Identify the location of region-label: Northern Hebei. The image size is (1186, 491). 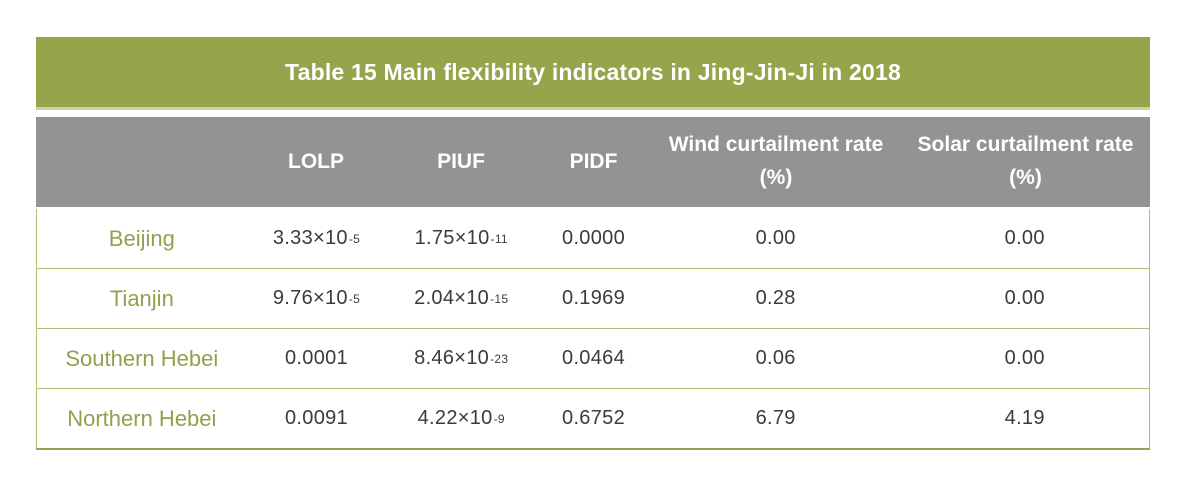
(142, 418).